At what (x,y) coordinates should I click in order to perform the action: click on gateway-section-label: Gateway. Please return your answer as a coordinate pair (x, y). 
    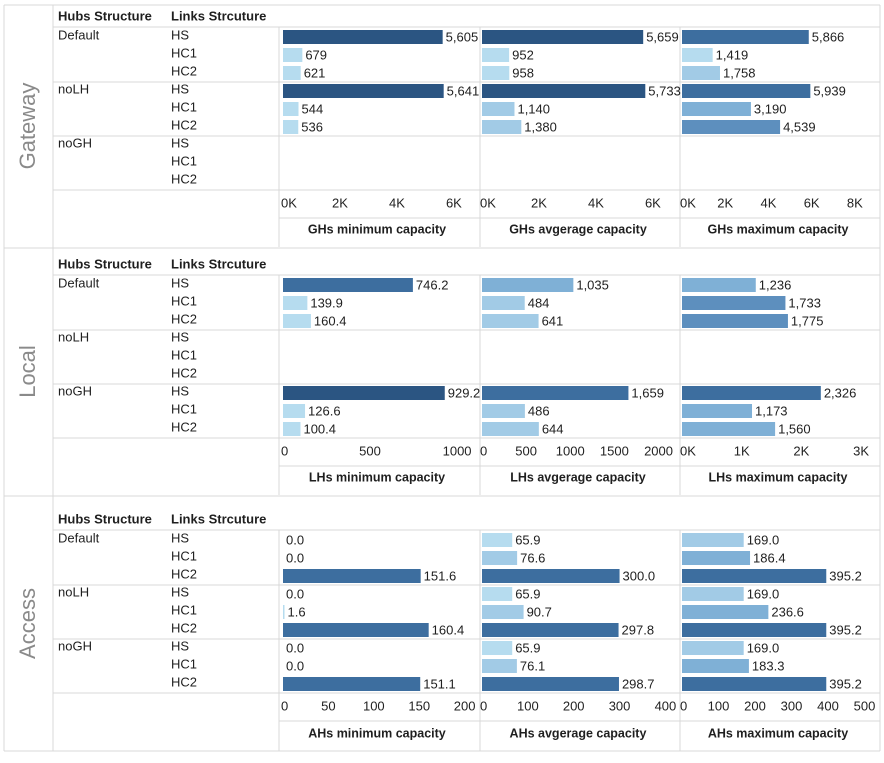
    Looking at the image, I should click on (27, 126).